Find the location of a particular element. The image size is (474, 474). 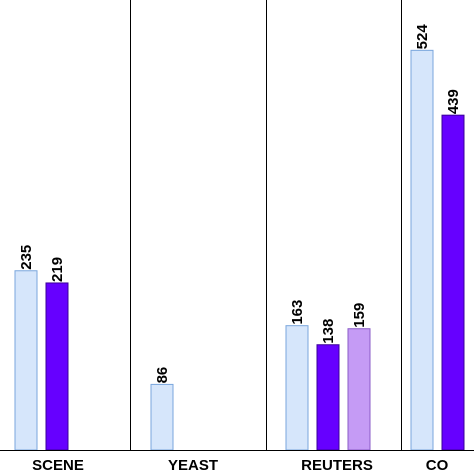

category-label-co: CO is located at coordinates (437, 465).